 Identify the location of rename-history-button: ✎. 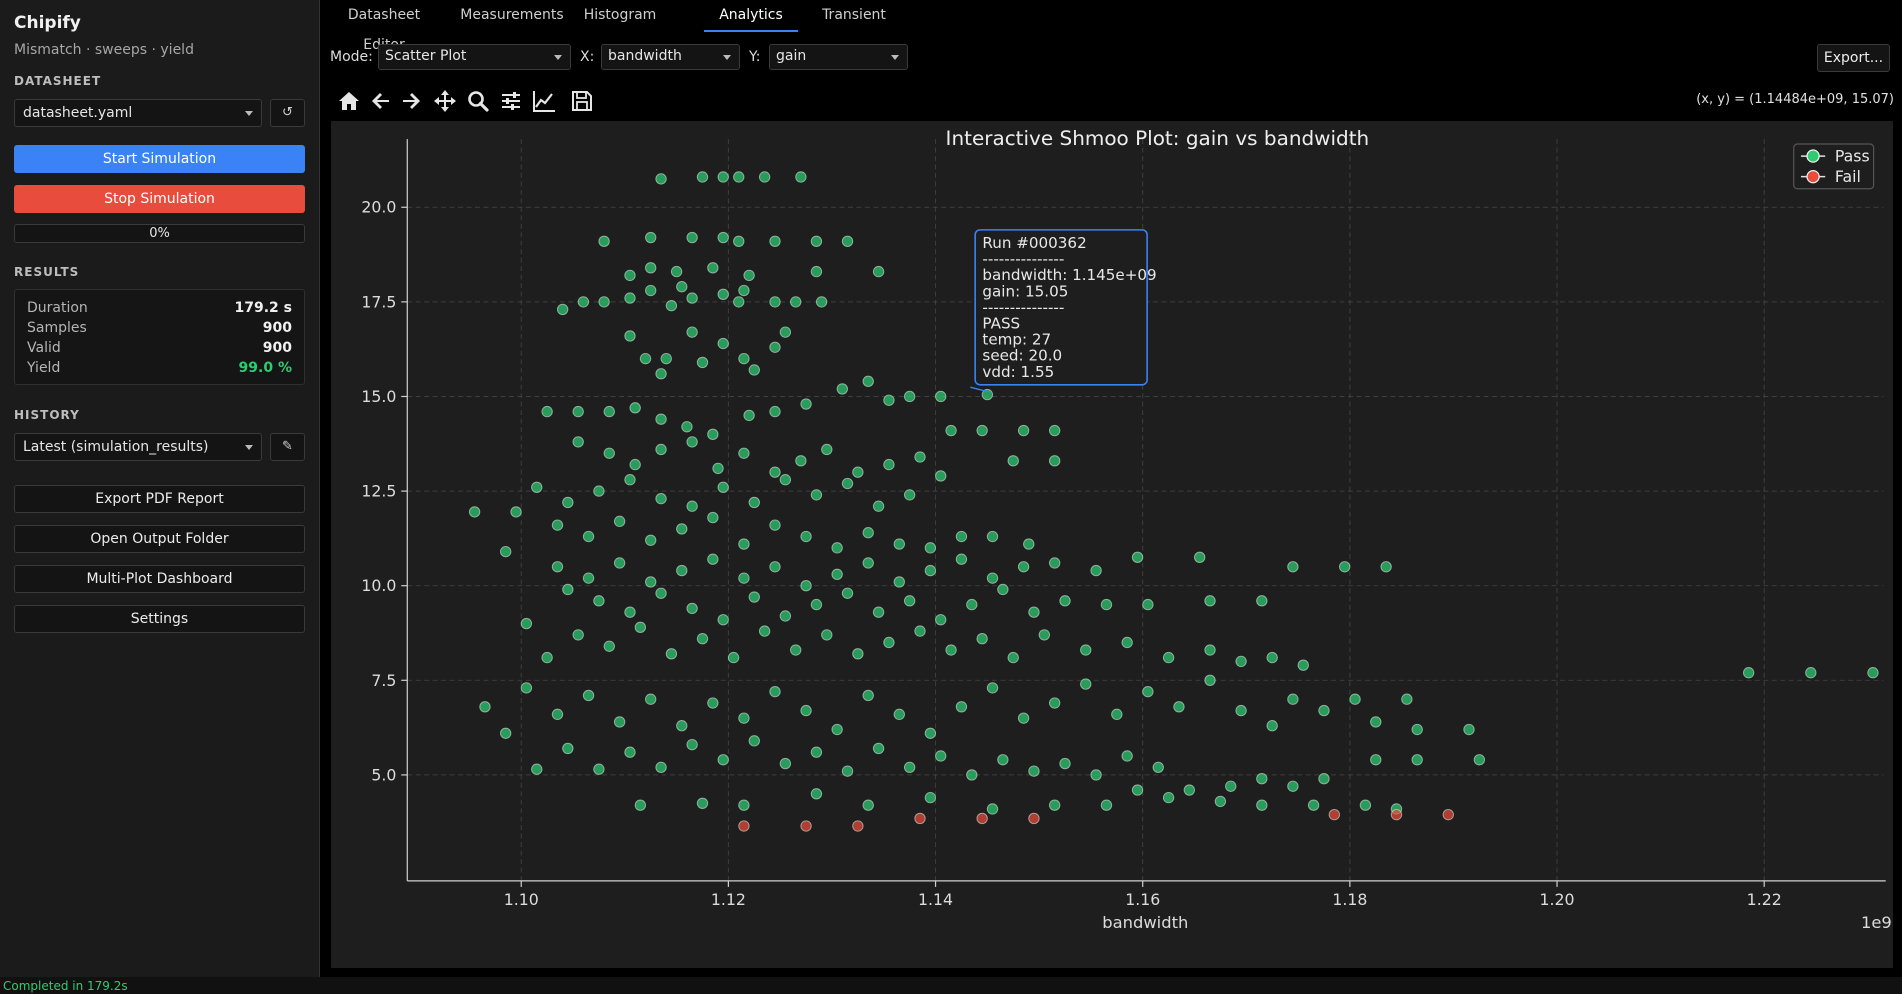
(287, 447).